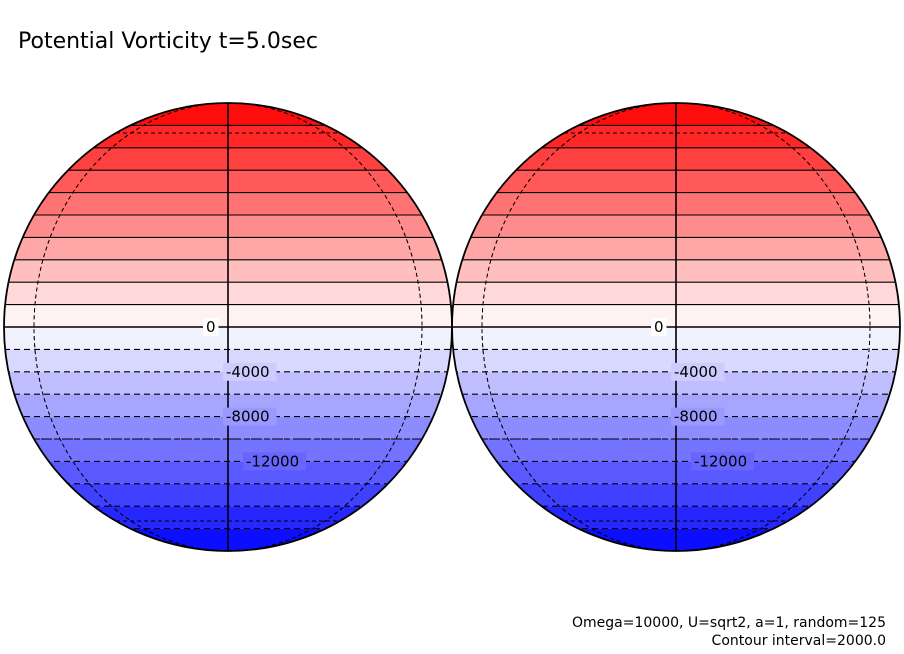 This screenshot has height=654, width=904. Describe the element at coordinates (799, 641) in the screenshot. I see `contour-interval-note: Contour interval=2000.0` at that location.